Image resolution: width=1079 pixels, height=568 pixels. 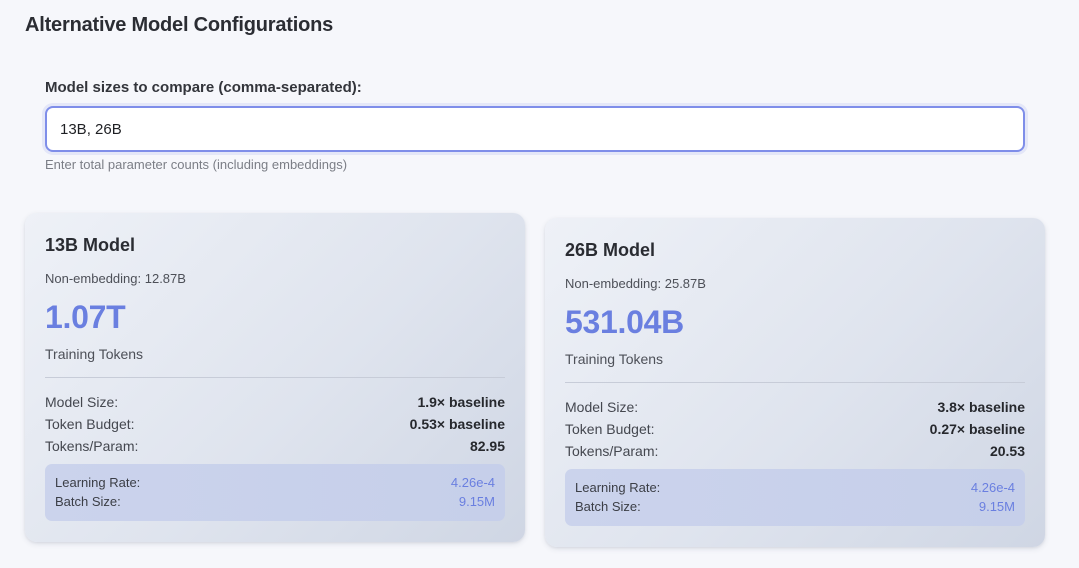 What do you see at coordinates (457, 424) in the screenshot?
I see `stat-value: 0.53× baseline` at bounding box center [457, 424].